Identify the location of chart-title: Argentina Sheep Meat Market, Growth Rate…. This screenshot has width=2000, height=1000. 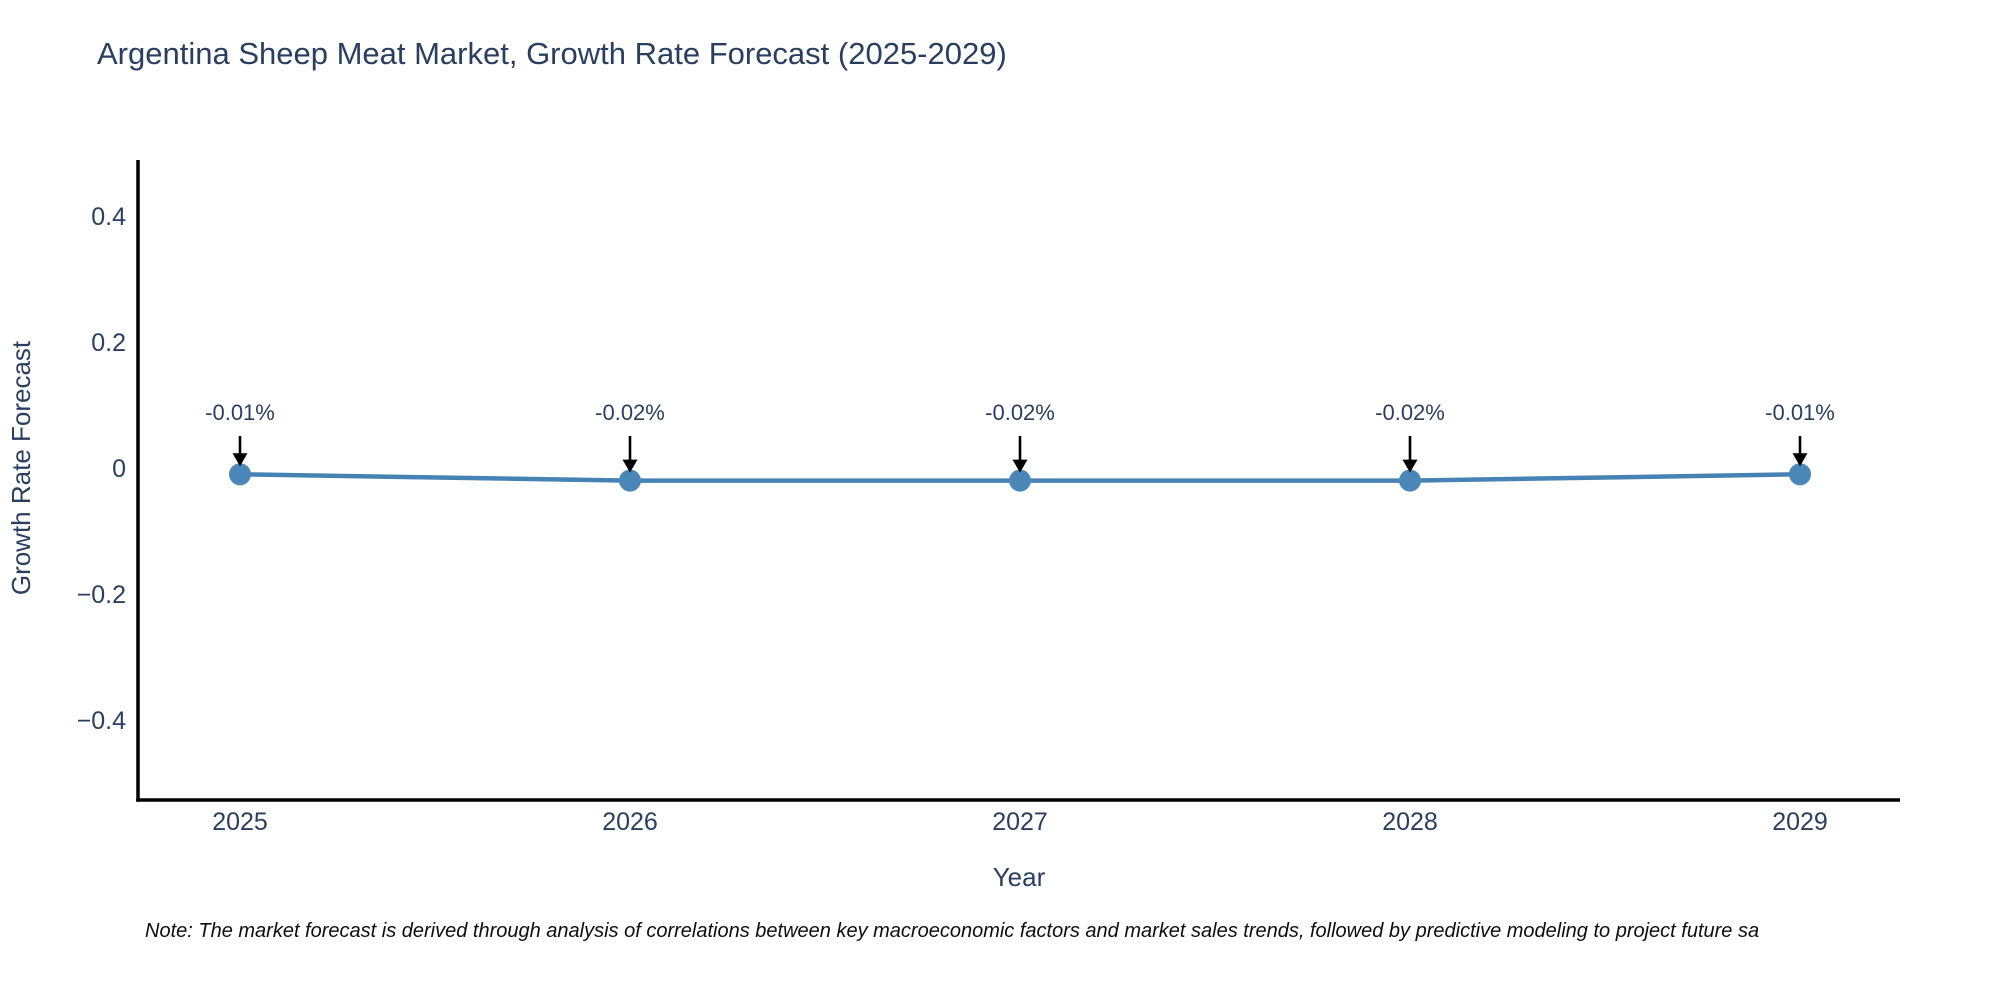
(552, 53).